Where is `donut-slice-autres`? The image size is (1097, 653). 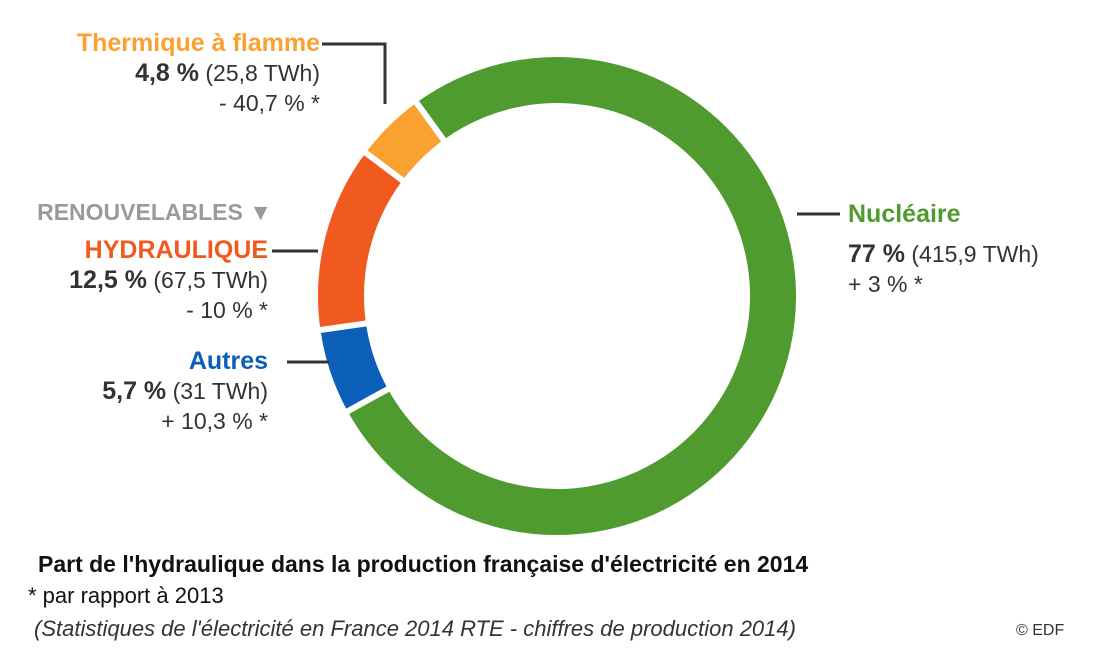 donut-slice-autres is located at coordinates (354, 367).